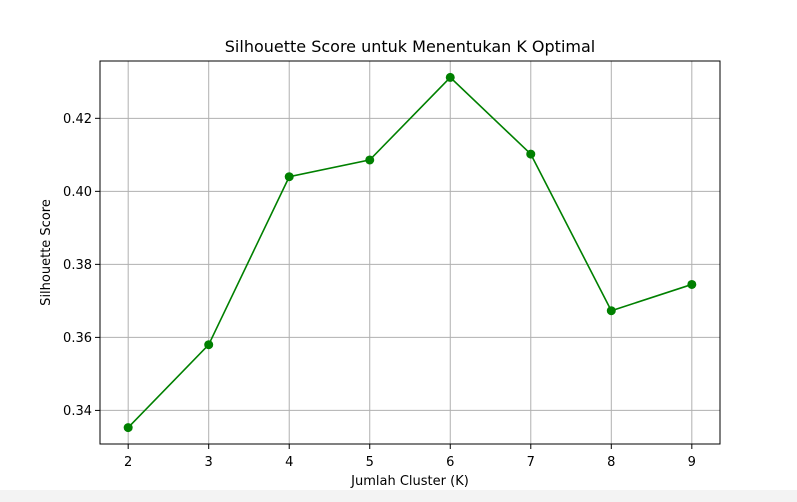  Describe the element at coordinates (128, 462) in the screenshot. I see `x-tick-label: 2` at that location.